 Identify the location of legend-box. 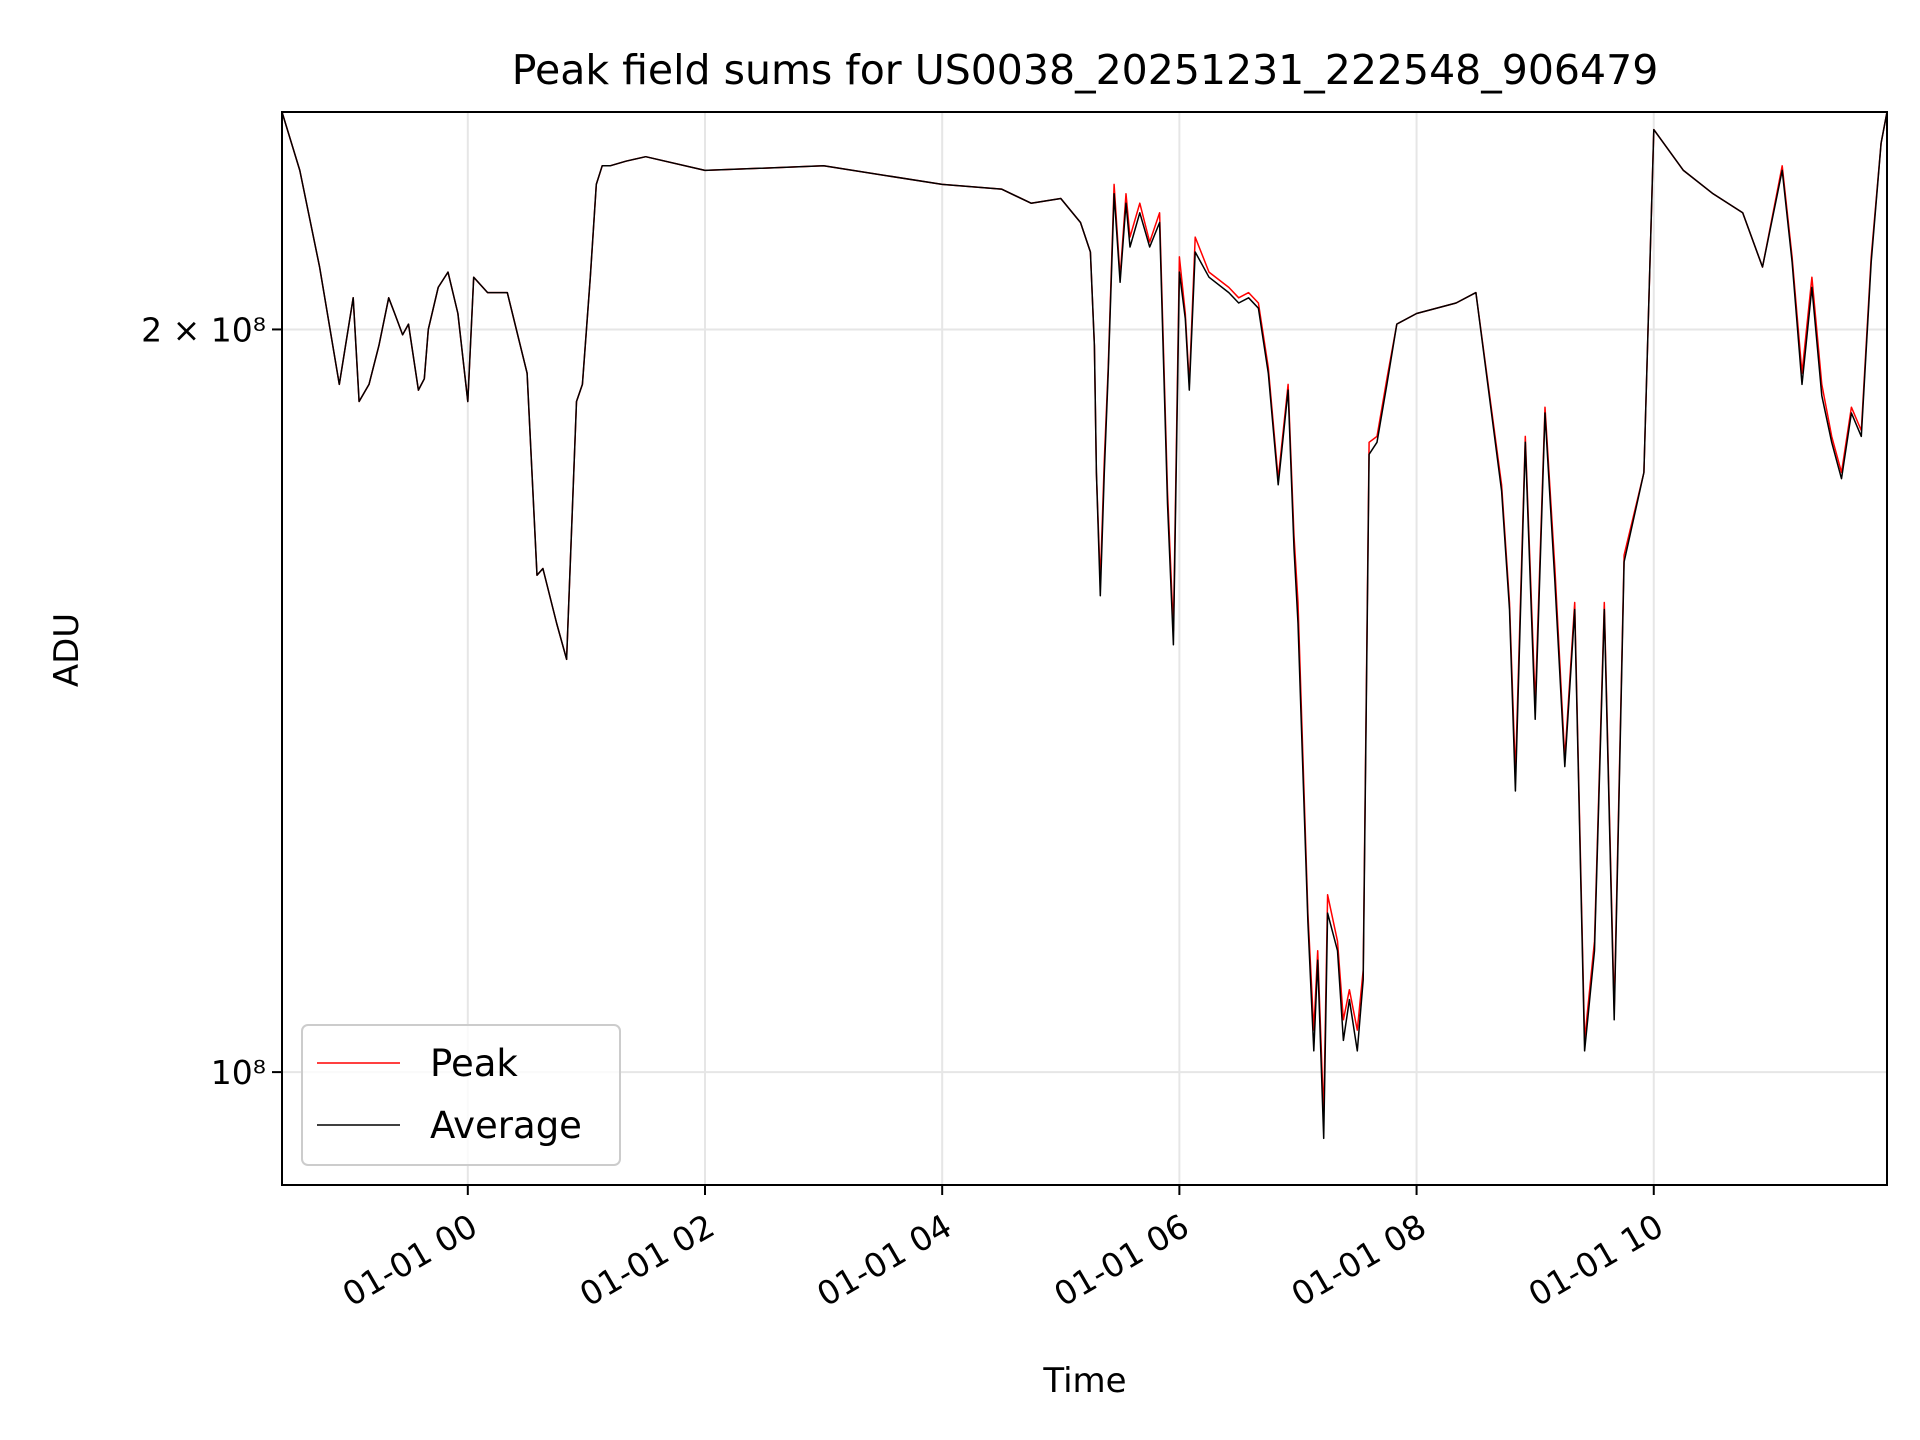
(461, 1095).